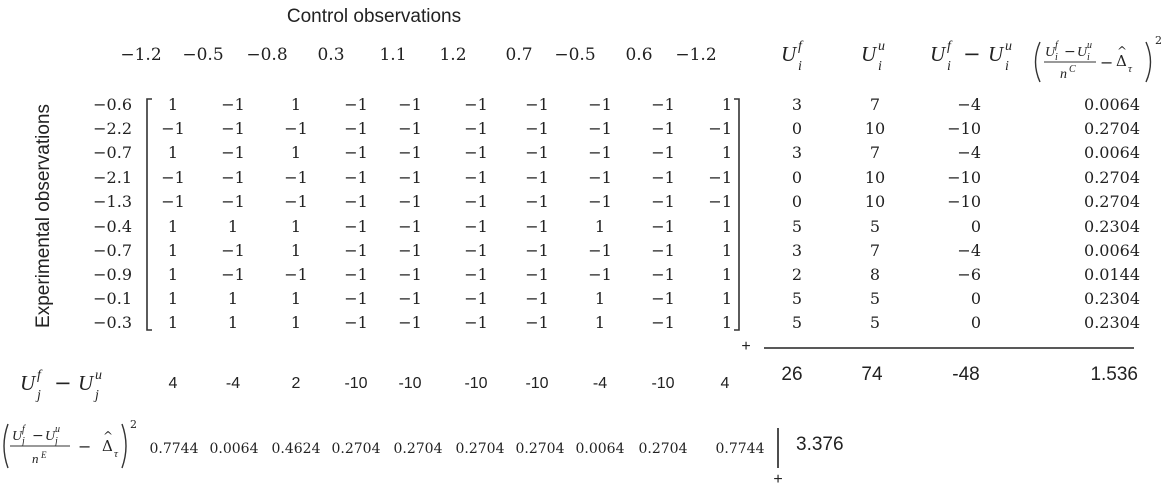  What do you see at coordinates (112, 226) in the screenshot?
I see `experimental-value: −0.4` at bounding box center [112, 226].